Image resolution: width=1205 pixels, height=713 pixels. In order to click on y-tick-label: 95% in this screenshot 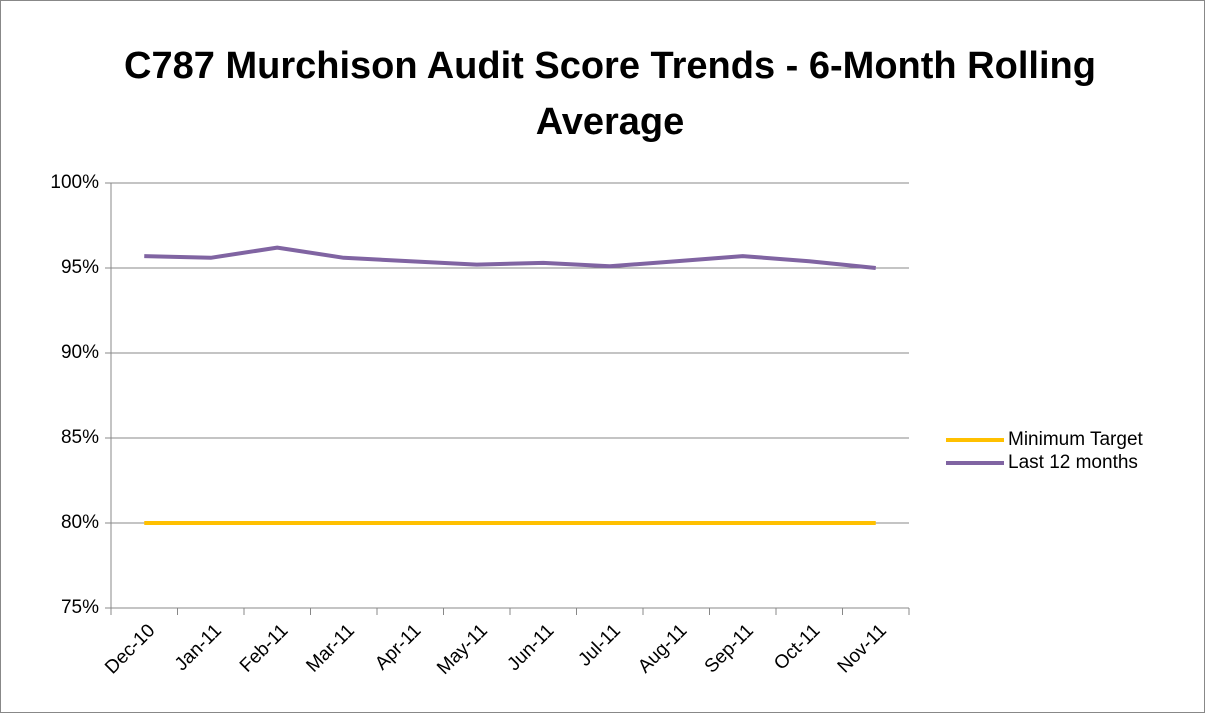, I will do `click(80, 267)`.